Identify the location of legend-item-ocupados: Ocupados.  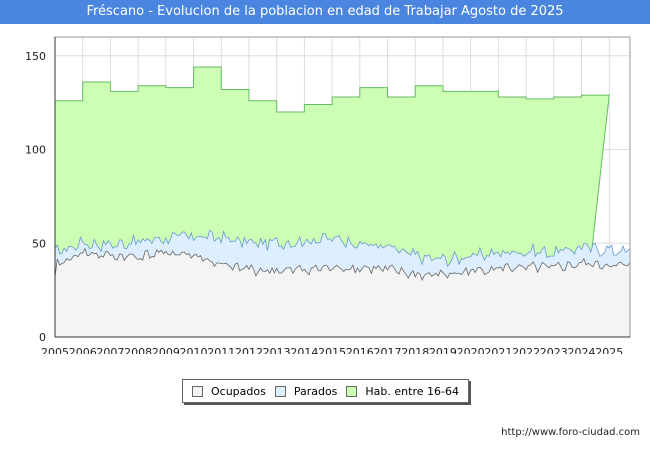
(228, 391).